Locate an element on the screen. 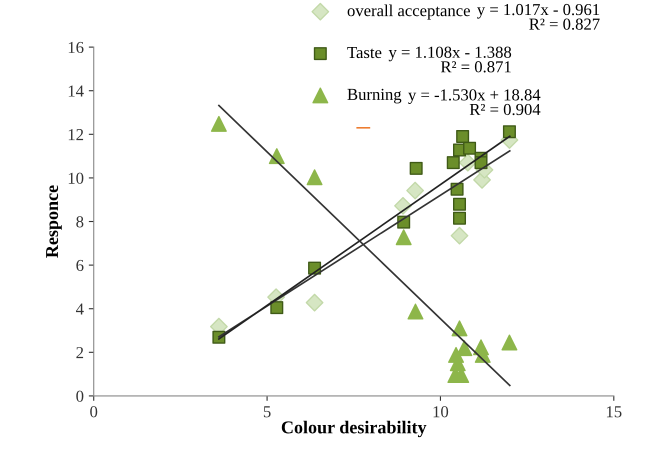 The width and height of the screenshot is (660, 453). annotation: y = 1.108x - 1.388 R² = 0.871 is located at coordinates (450, 59).